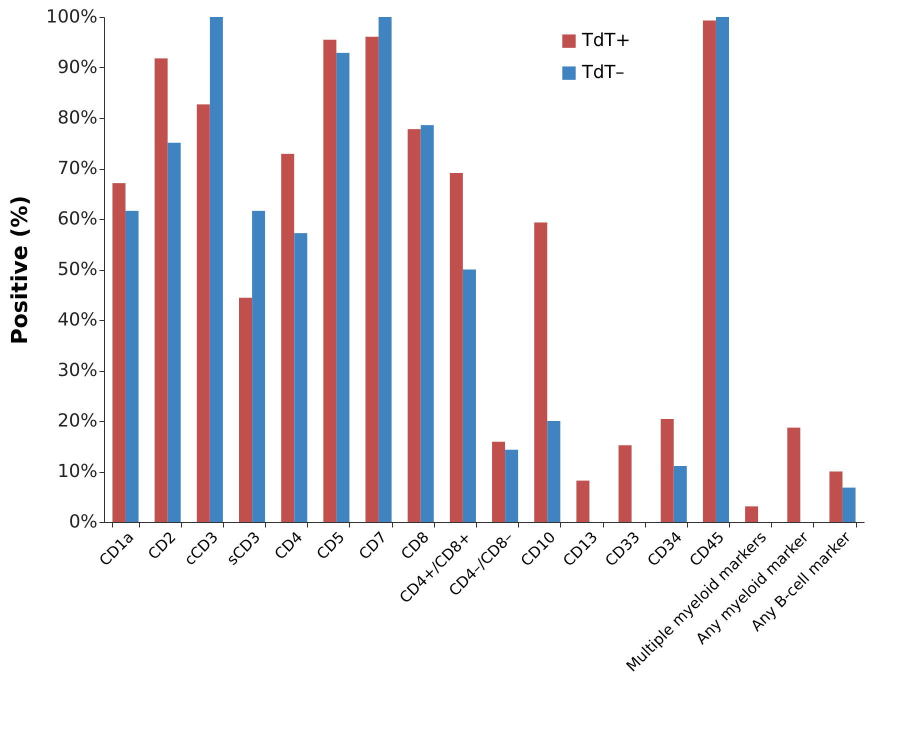 Image resolution: width=918 pixels, height=733 pixels. What do you see at coordinates (605, 41) in the screenshot?
I see `legend-label: TdT+` at bounding box center [605, 41].